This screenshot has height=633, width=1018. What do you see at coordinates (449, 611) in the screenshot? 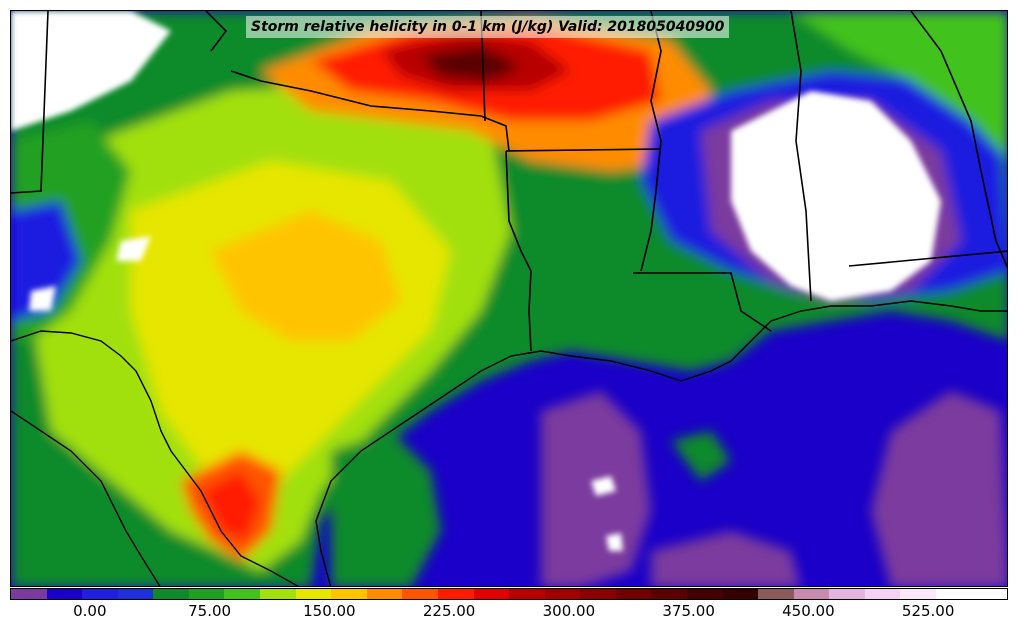
I see `colorbar-tick-label: 225.00` at bounding box center [449, 611].